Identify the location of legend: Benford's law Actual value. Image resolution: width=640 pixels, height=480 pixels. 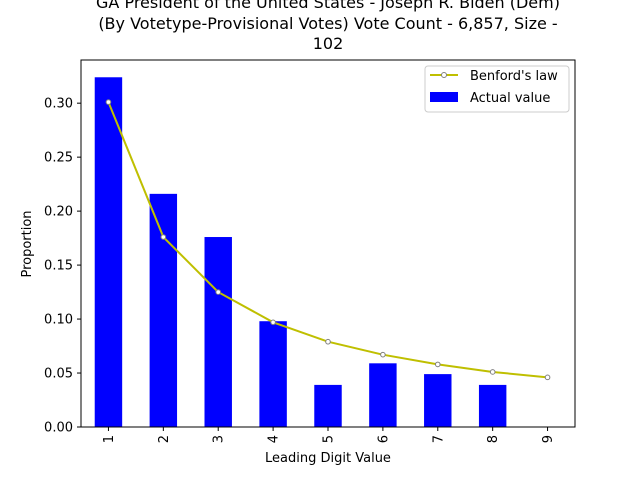
(497, 89).